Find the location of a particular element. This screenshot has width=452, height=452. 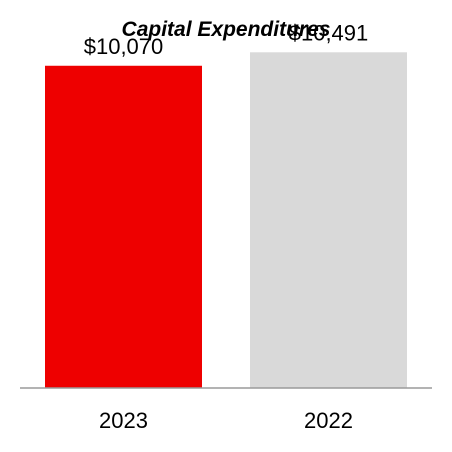

x-tick-label-2023: 2023 is located at coordinates (123, 420).